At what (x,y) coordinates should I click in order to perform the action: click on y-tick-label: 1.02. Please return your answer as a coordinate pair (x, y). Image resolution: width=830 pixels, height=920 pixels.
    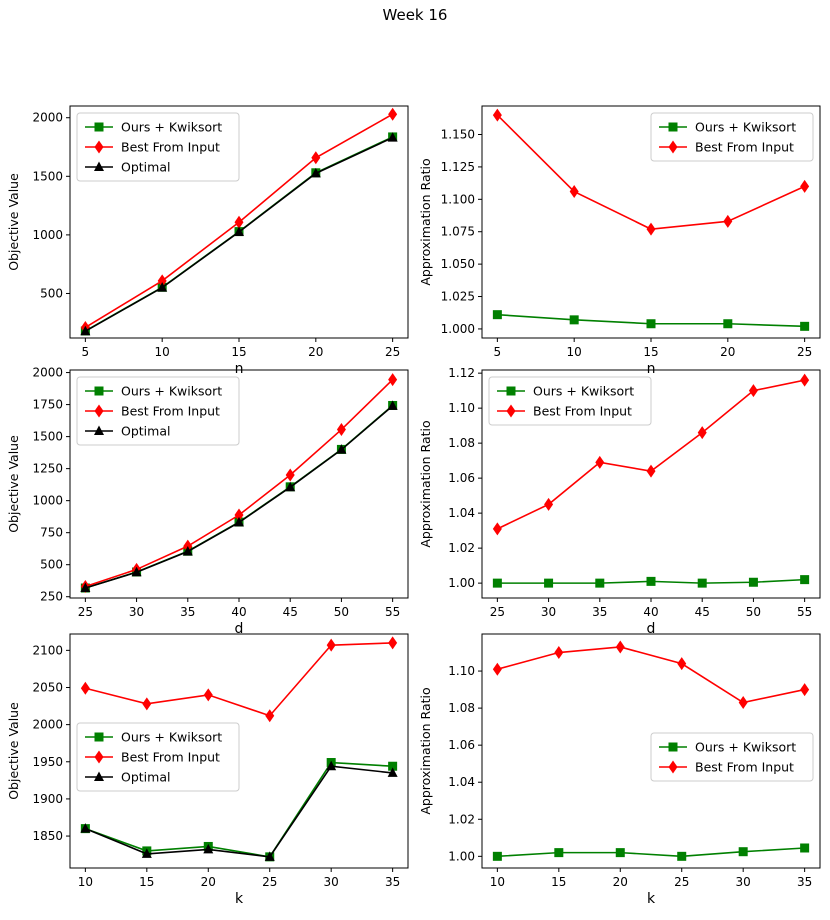
    Looking at the image, I should click on (461, 819).